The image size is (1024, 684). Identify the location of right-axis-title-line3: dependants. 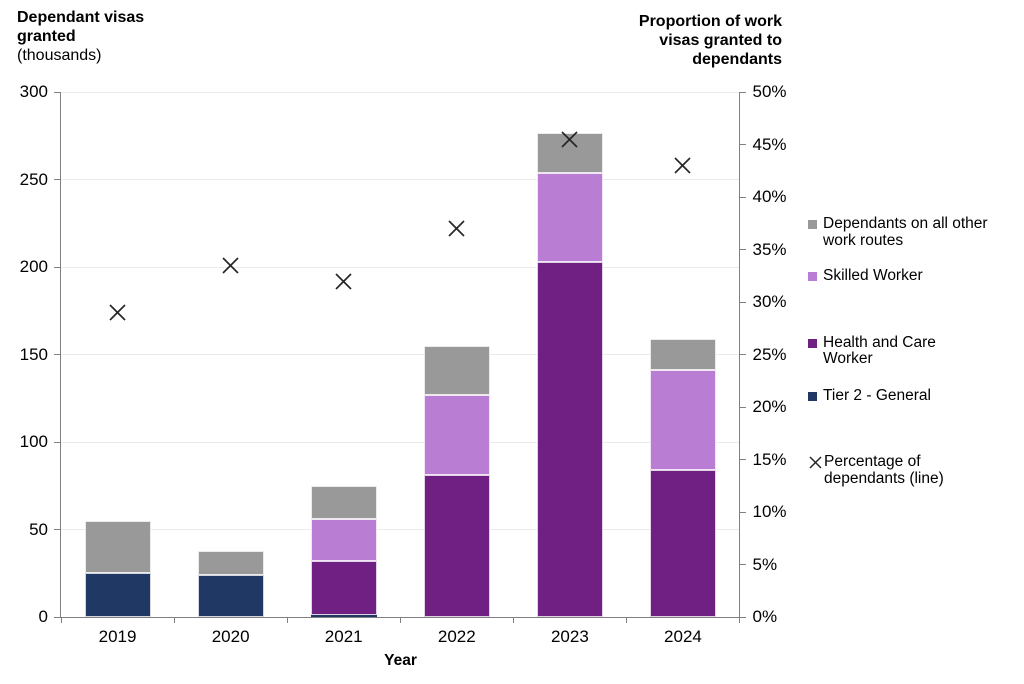
(737, 59).